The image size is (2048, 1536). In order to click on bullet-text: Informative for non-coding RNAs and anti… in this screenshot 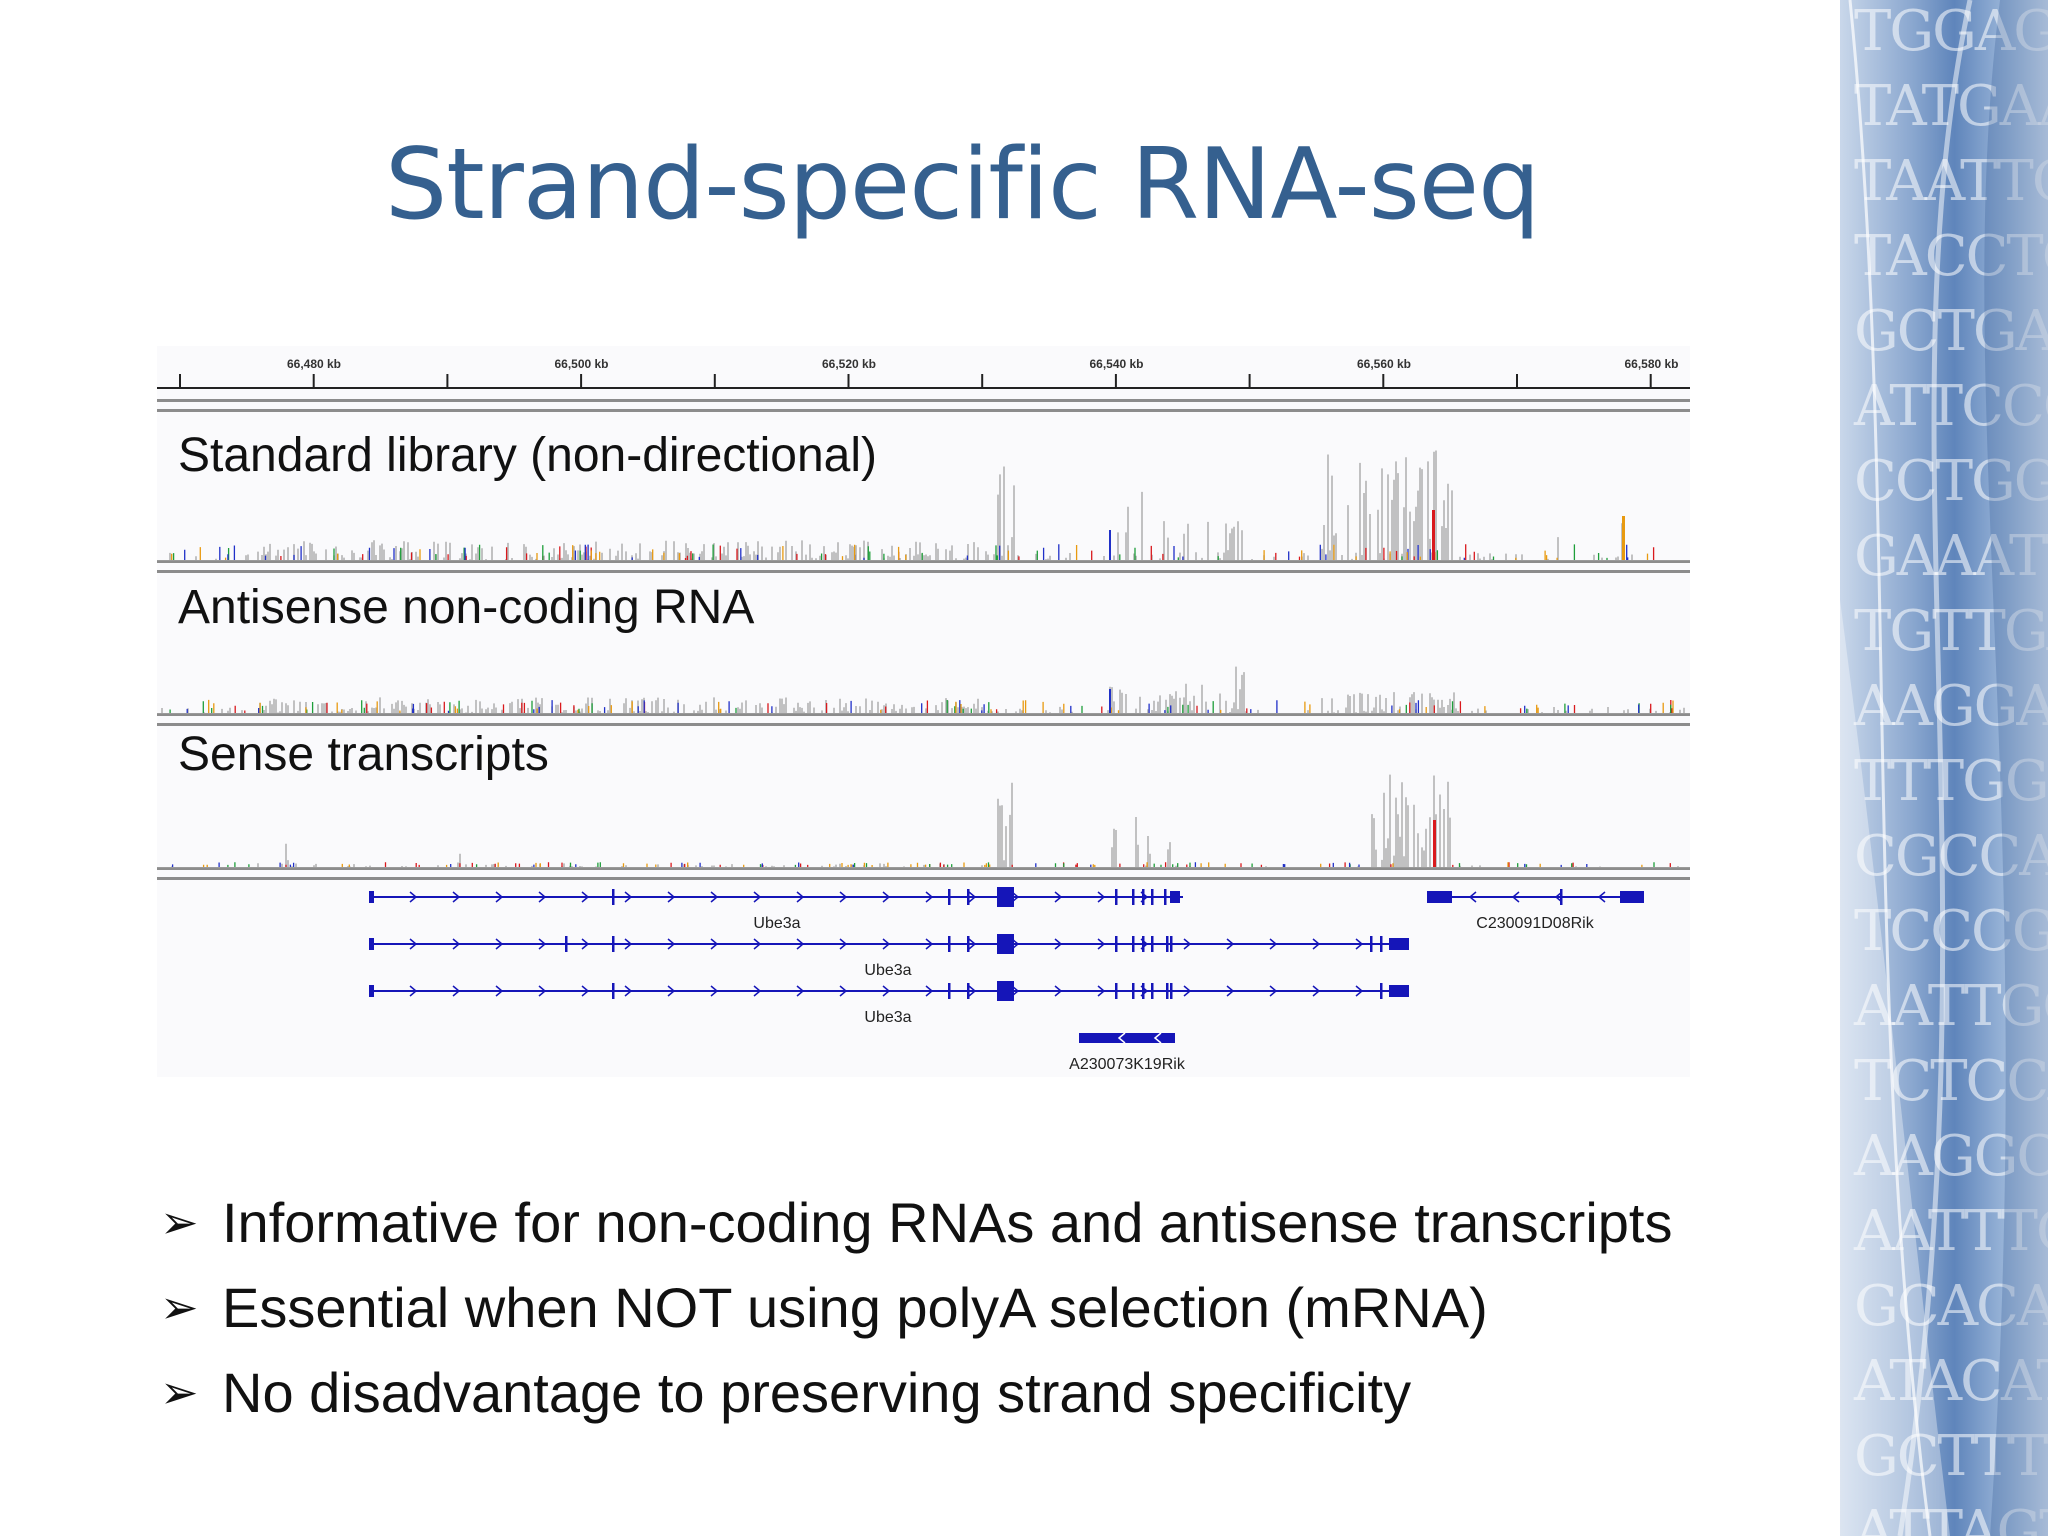, I will do `click(947, 1222)`.